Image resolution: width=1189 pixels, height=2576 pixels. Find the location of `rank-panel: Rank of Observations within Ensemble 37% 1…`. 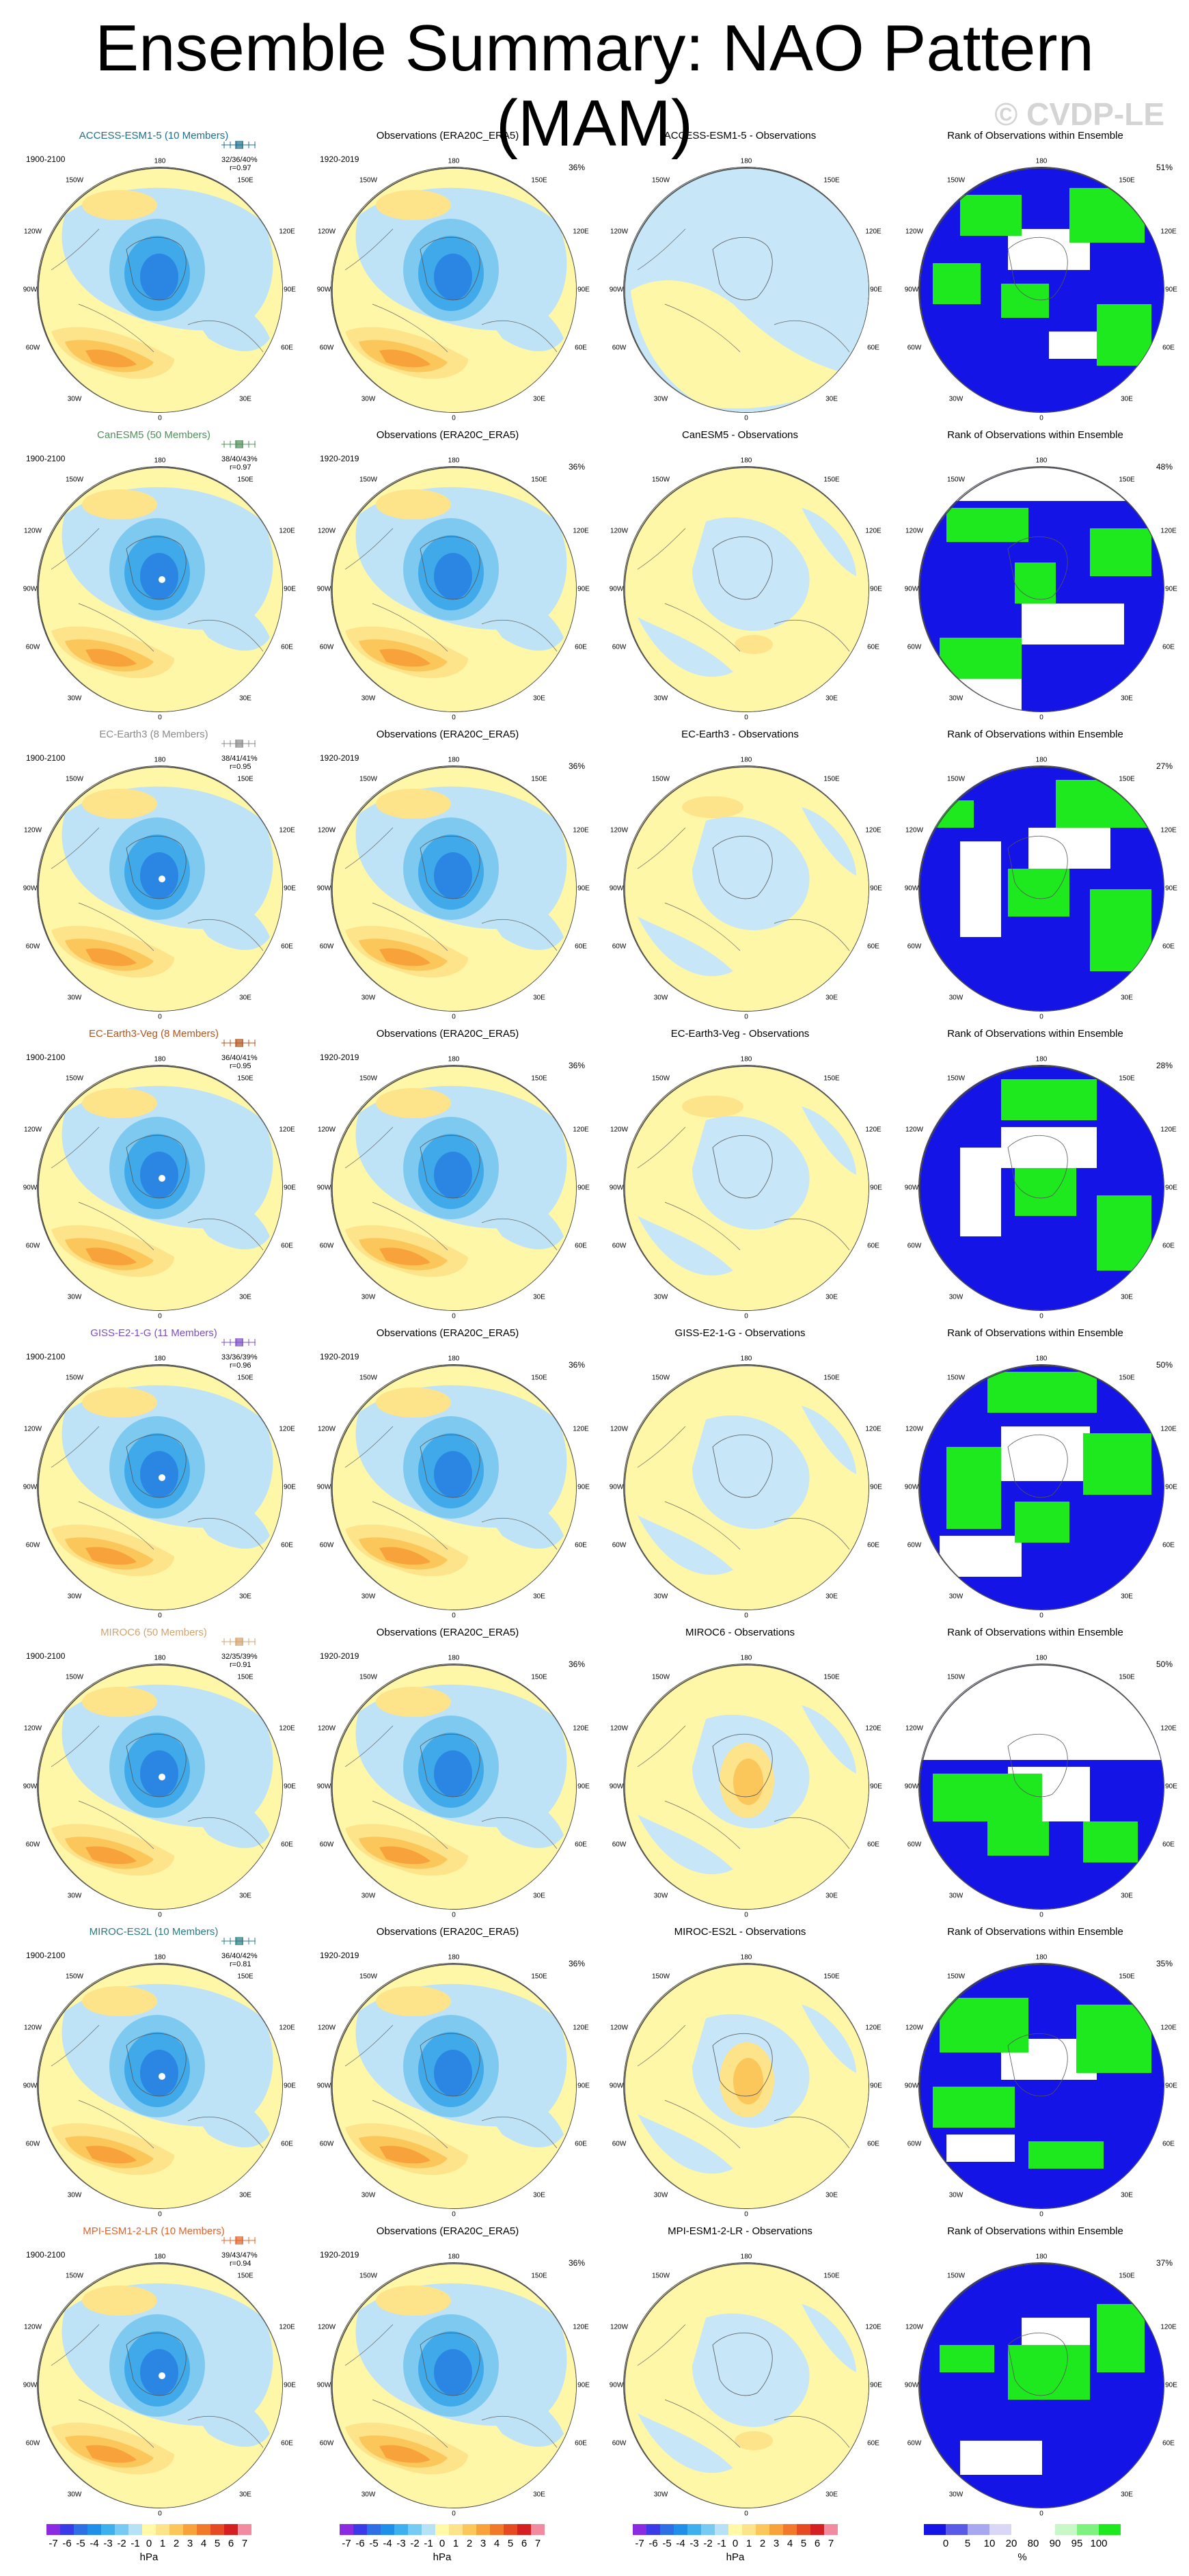

rank-panel: Rank of Observations within Ensemble 37% 1… is located at coordinates (1035, 2375).